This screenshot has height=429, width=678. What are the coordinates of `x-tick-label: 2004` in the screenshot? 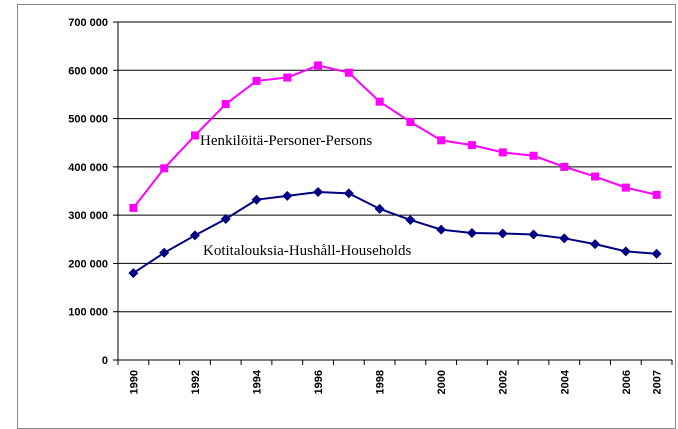 It's located at (565, 381).